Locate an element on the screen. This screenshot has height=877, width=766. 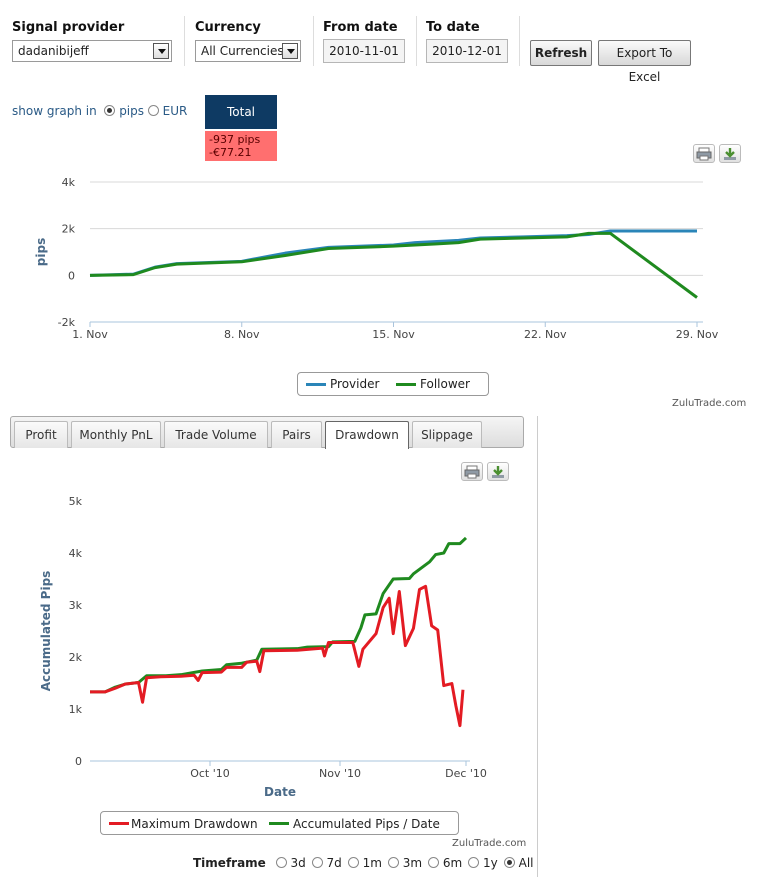
total-values: -937 pips -€77.21 is located at coordinates (241, 146).